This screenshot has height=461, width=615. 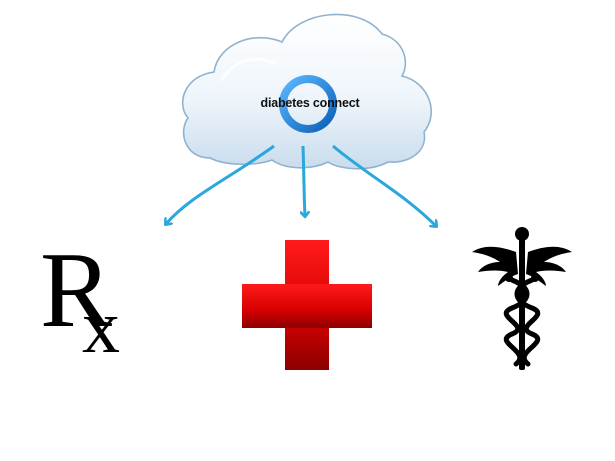 What do you see at coordinates (76, 290) in the screenshot?
I see `svg-text: R` at bounding box center [76, 290].